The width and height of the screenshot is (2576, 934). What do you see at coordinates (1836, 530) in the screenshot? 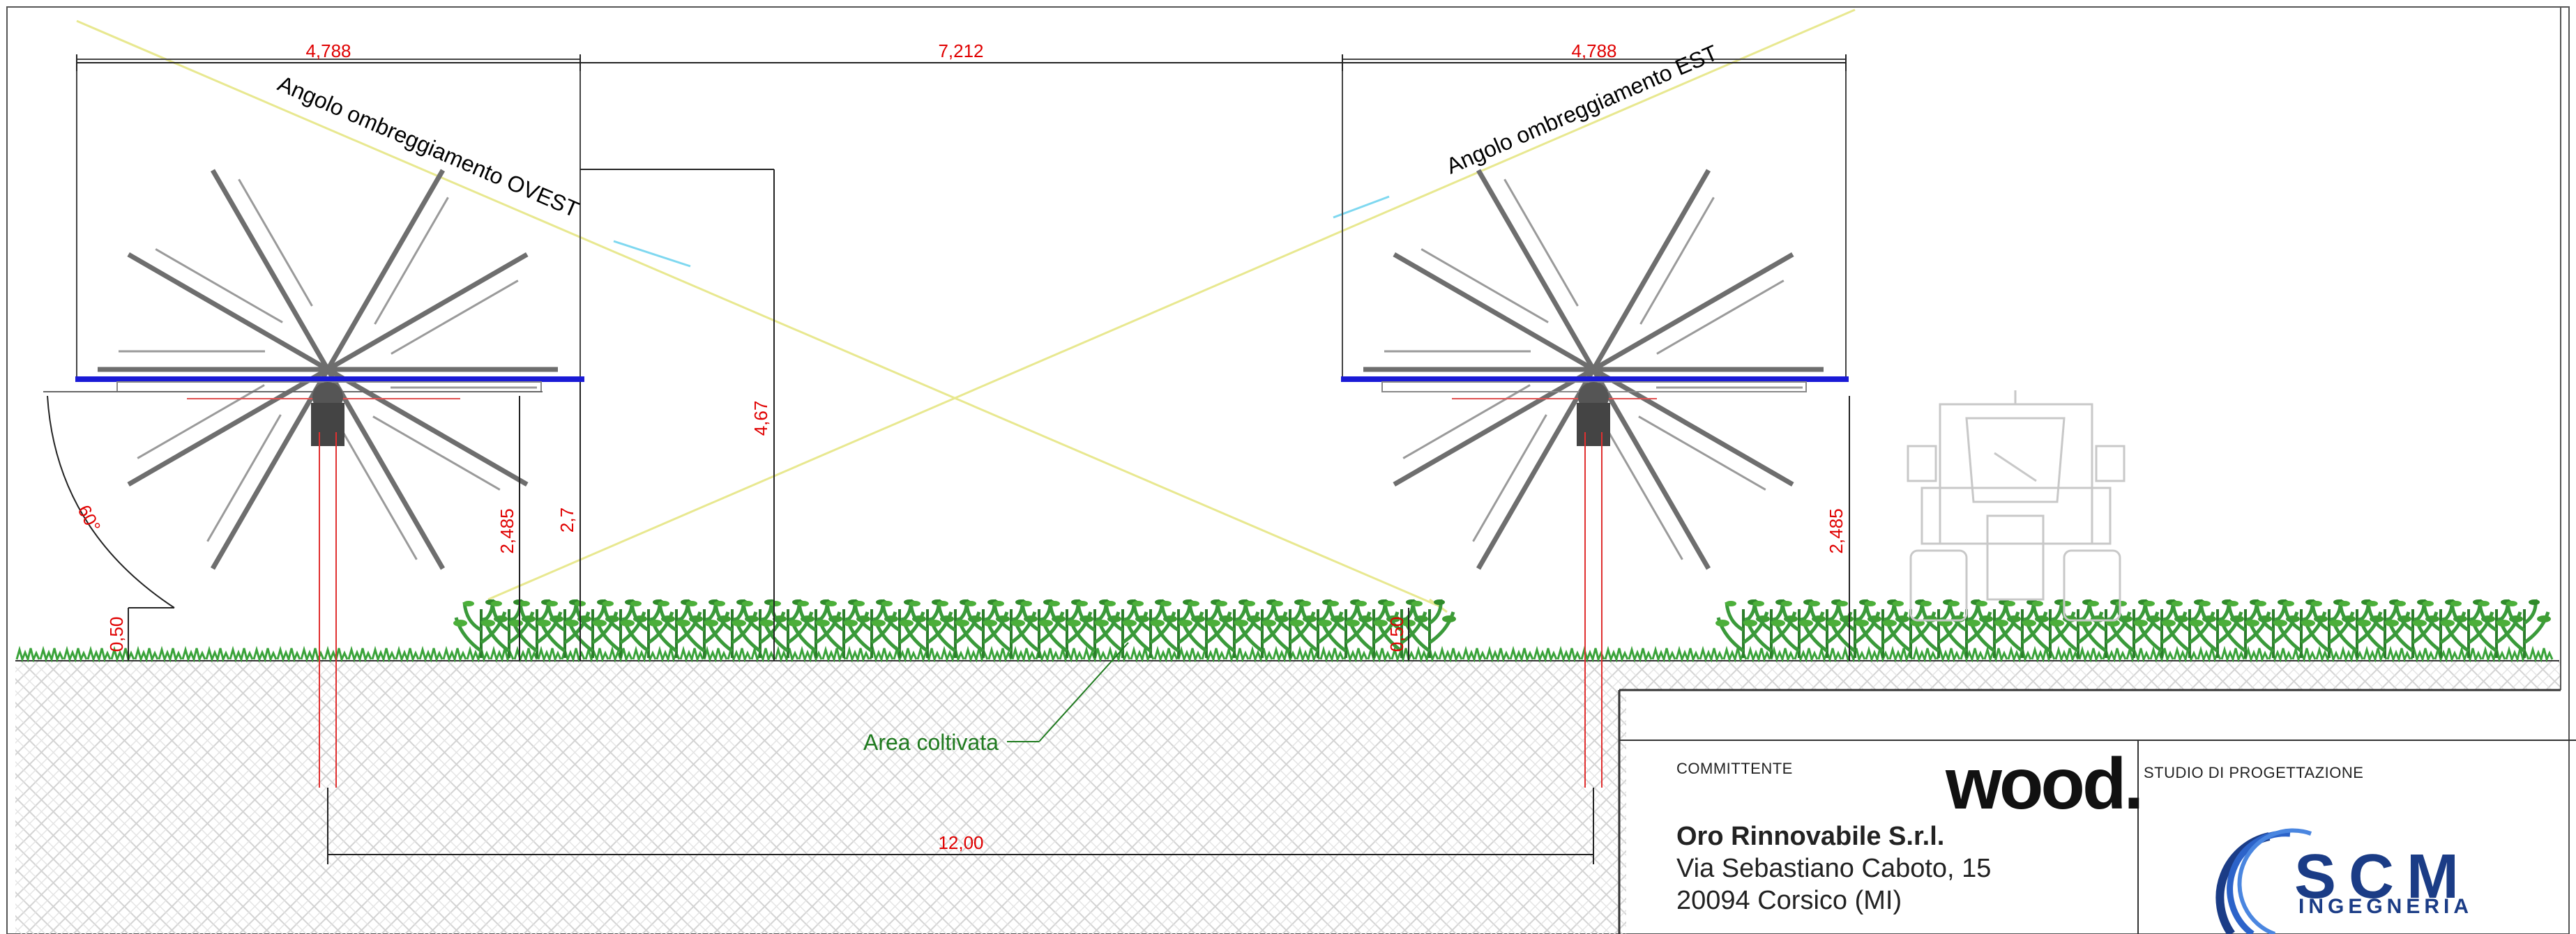
I see `dim-panel-height-right: 2,485` at bounding box center [1836, 530].